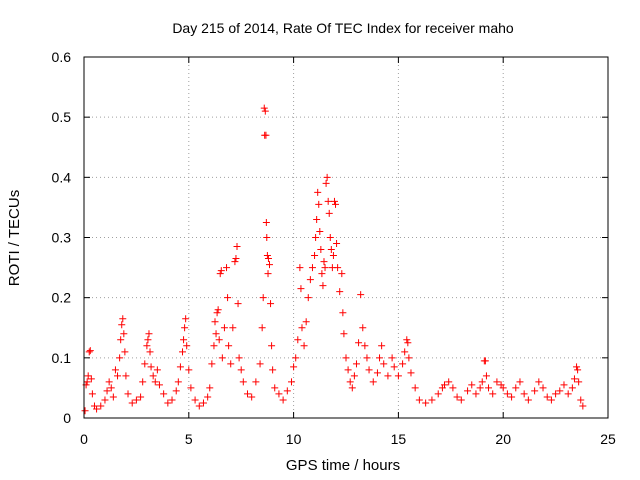  What do you see at coordinates (62, 358) in the screenshot?
I see `y-tick-label: 0.1` at bounding box center [62, 358].